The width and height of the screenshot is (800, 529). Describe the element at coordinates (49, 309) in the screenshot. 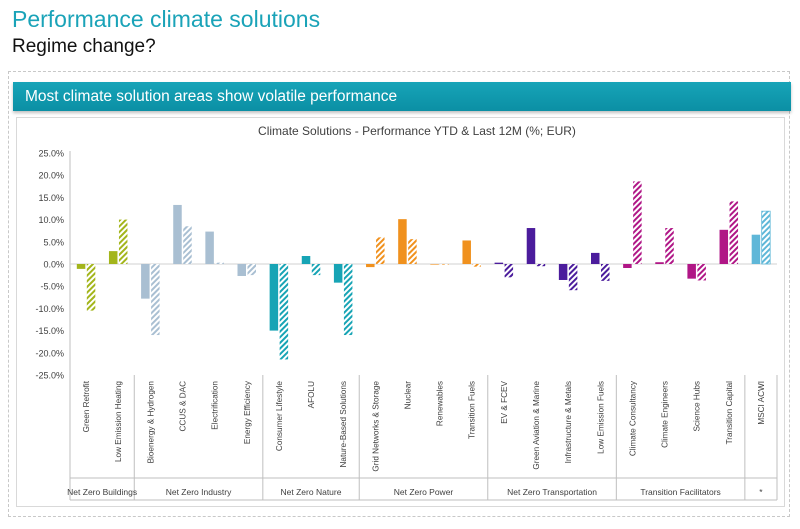

I see `y-tick-label: -10.0%` at that location.